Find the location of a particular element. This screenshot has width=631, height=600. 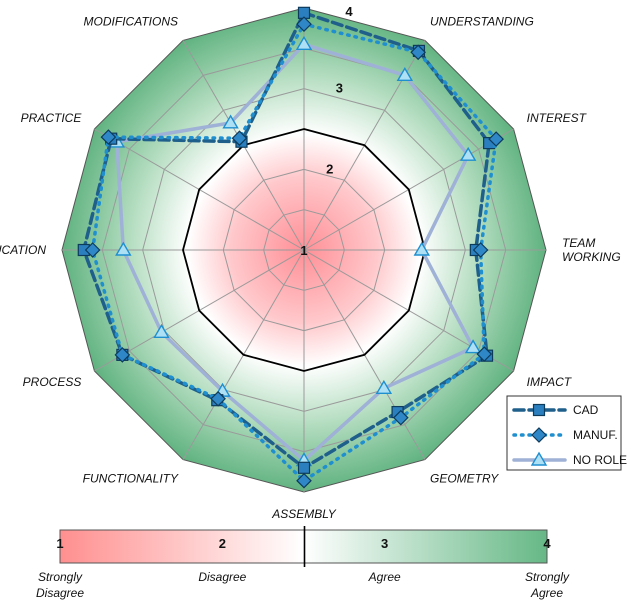

scale-number: 2 is located at coordinates (222, 543).